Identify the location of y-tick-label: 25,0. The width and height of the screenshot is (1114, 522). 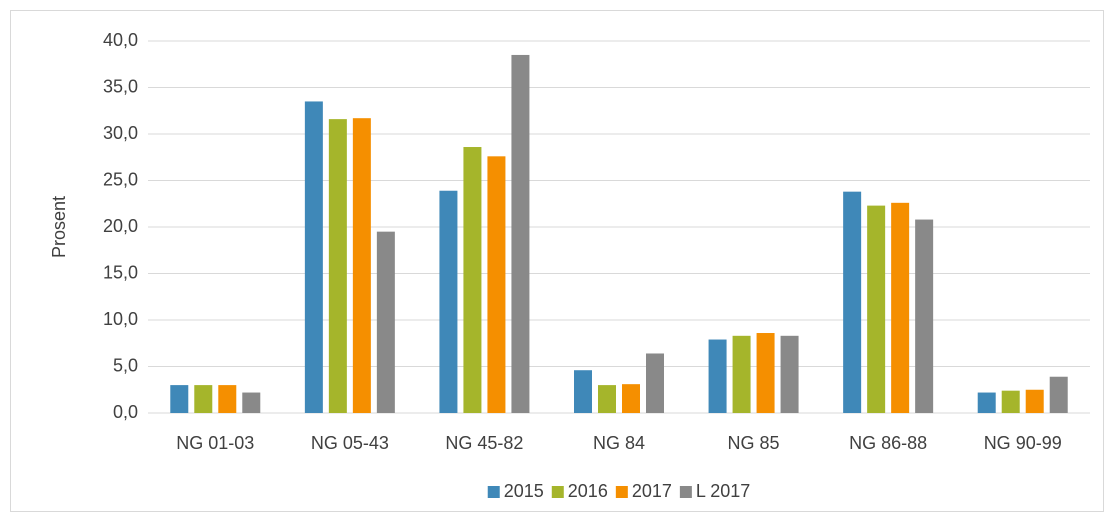
(120, 179).